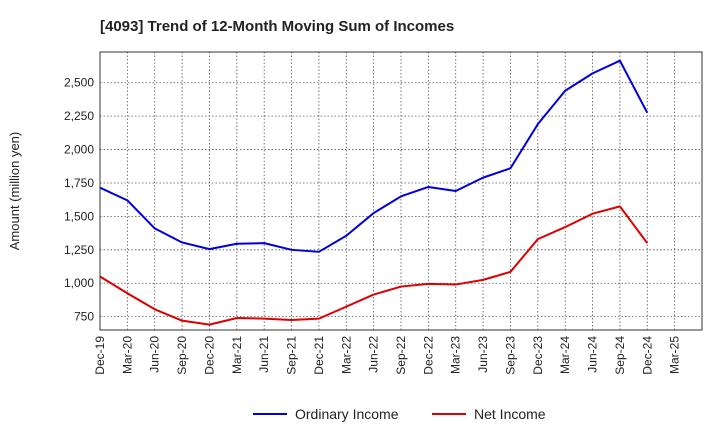 The height and width of the screenshot is (440, 720). I want to click on x-tick-label: Jun-22, so click(374, 354).